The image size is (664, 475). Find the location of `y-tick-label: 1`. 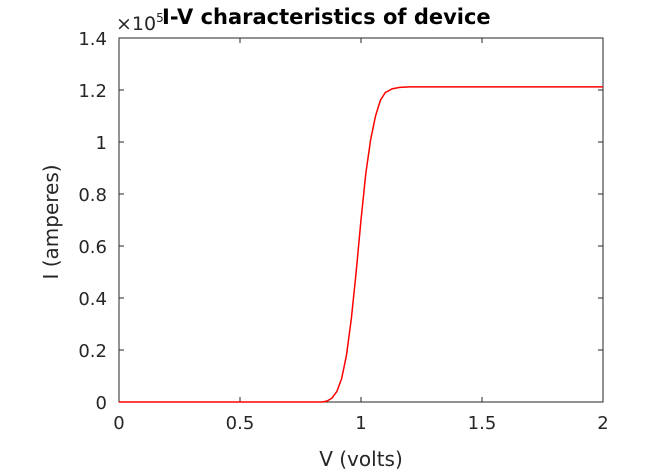

y-tick-label: 1 is located at coordinates (101, 143).